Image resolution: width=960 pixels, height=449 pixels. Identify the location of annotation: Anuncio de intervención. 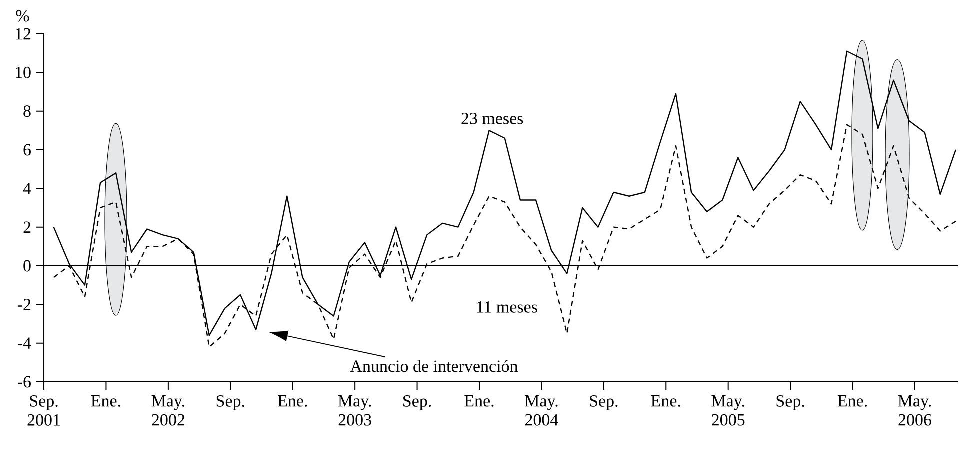
(434, 366).